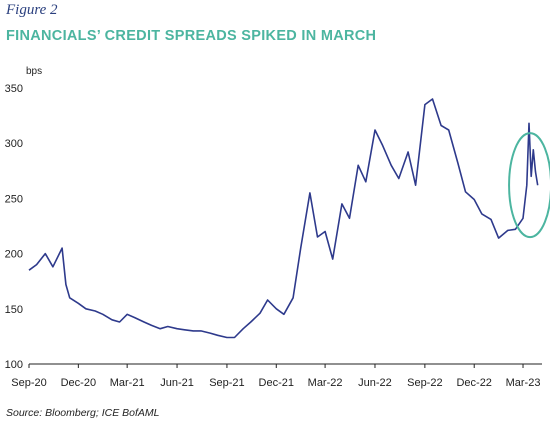  I want to click on x-tick-label: Sep-20, so click(28, 383).